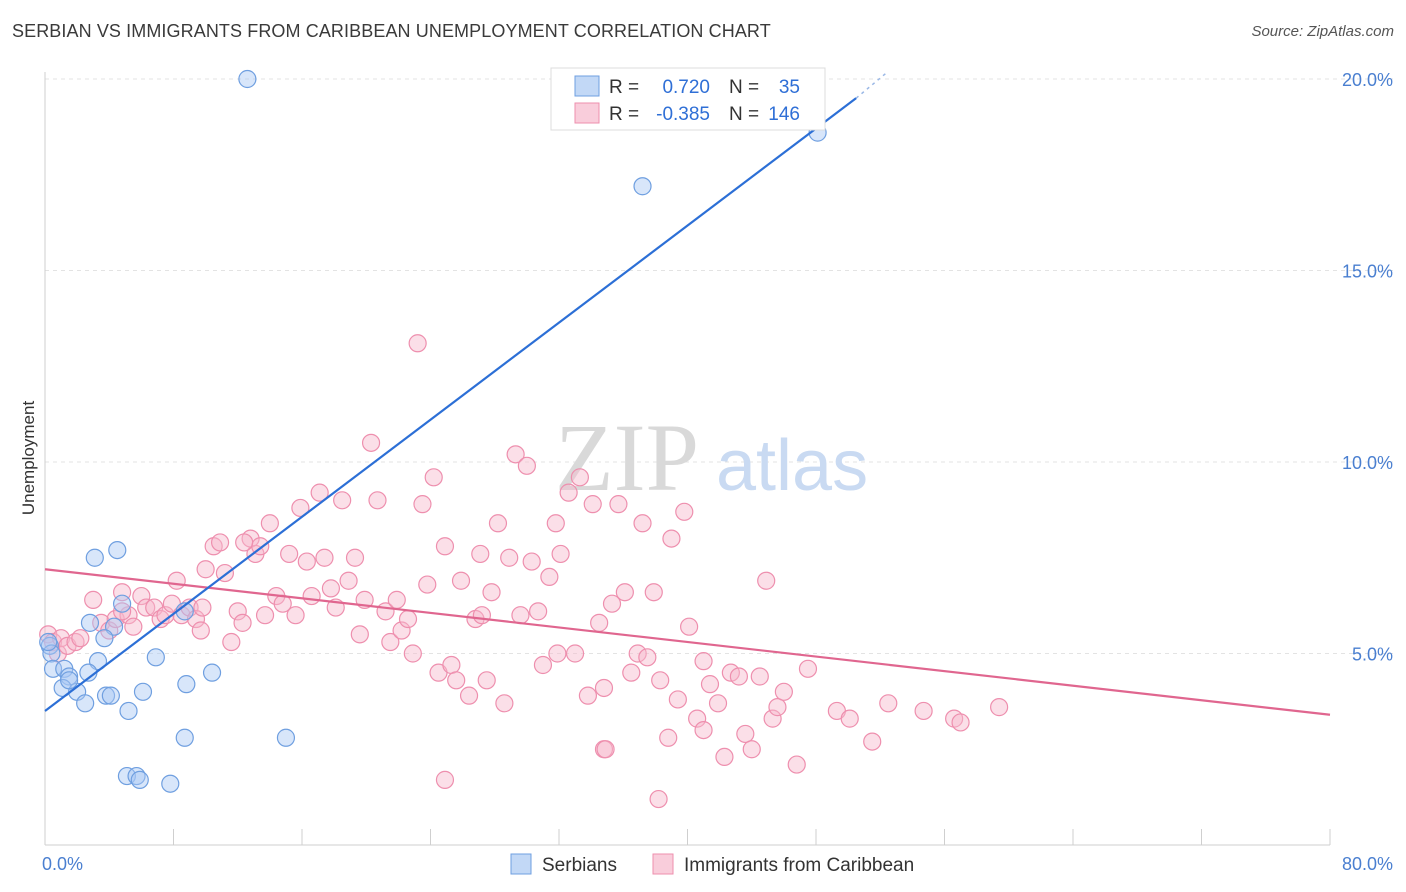 The width and height of the screenshot is (1406, 892). What do you see at coordinates (686, 87) in the screenshot?
I see `legend-r-value-serbians: 0.720` at bounding box center [686, 87].